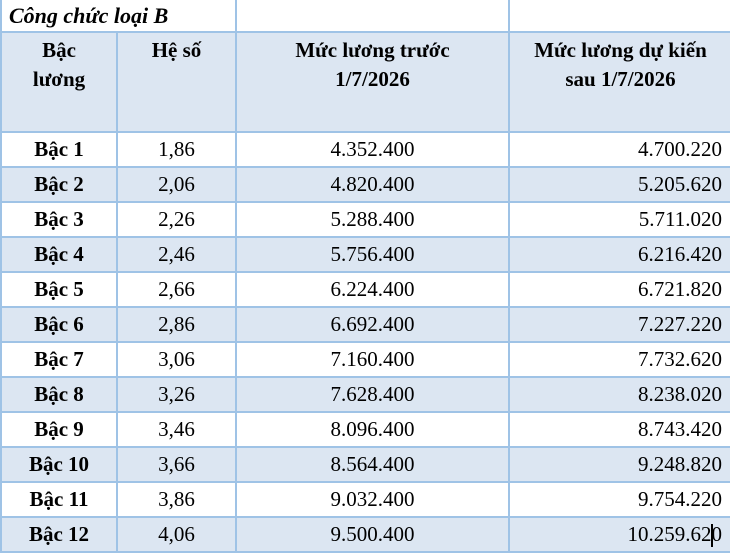 The height and width of the screenshot is (553, 730). Describe the element at coordinates (178, 255) in the screenshot. I see `cell-coefficient: 2,46` at that location.